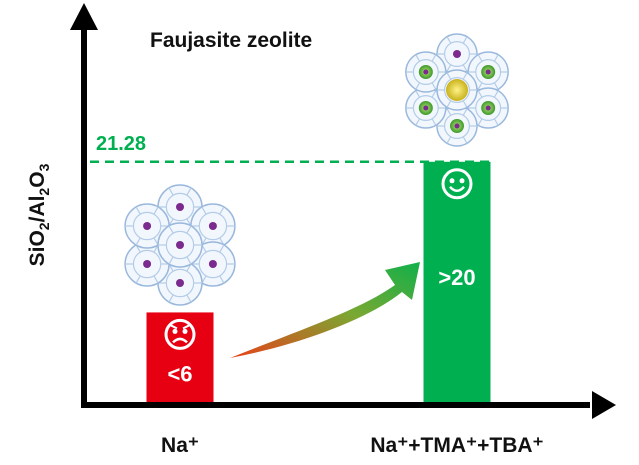 This screenshot has height=465, width=639. What do you see at coordinates (84, 16) in the screenshot?
I see `y-axis-arrowhead` at bounding box center [84, 16].